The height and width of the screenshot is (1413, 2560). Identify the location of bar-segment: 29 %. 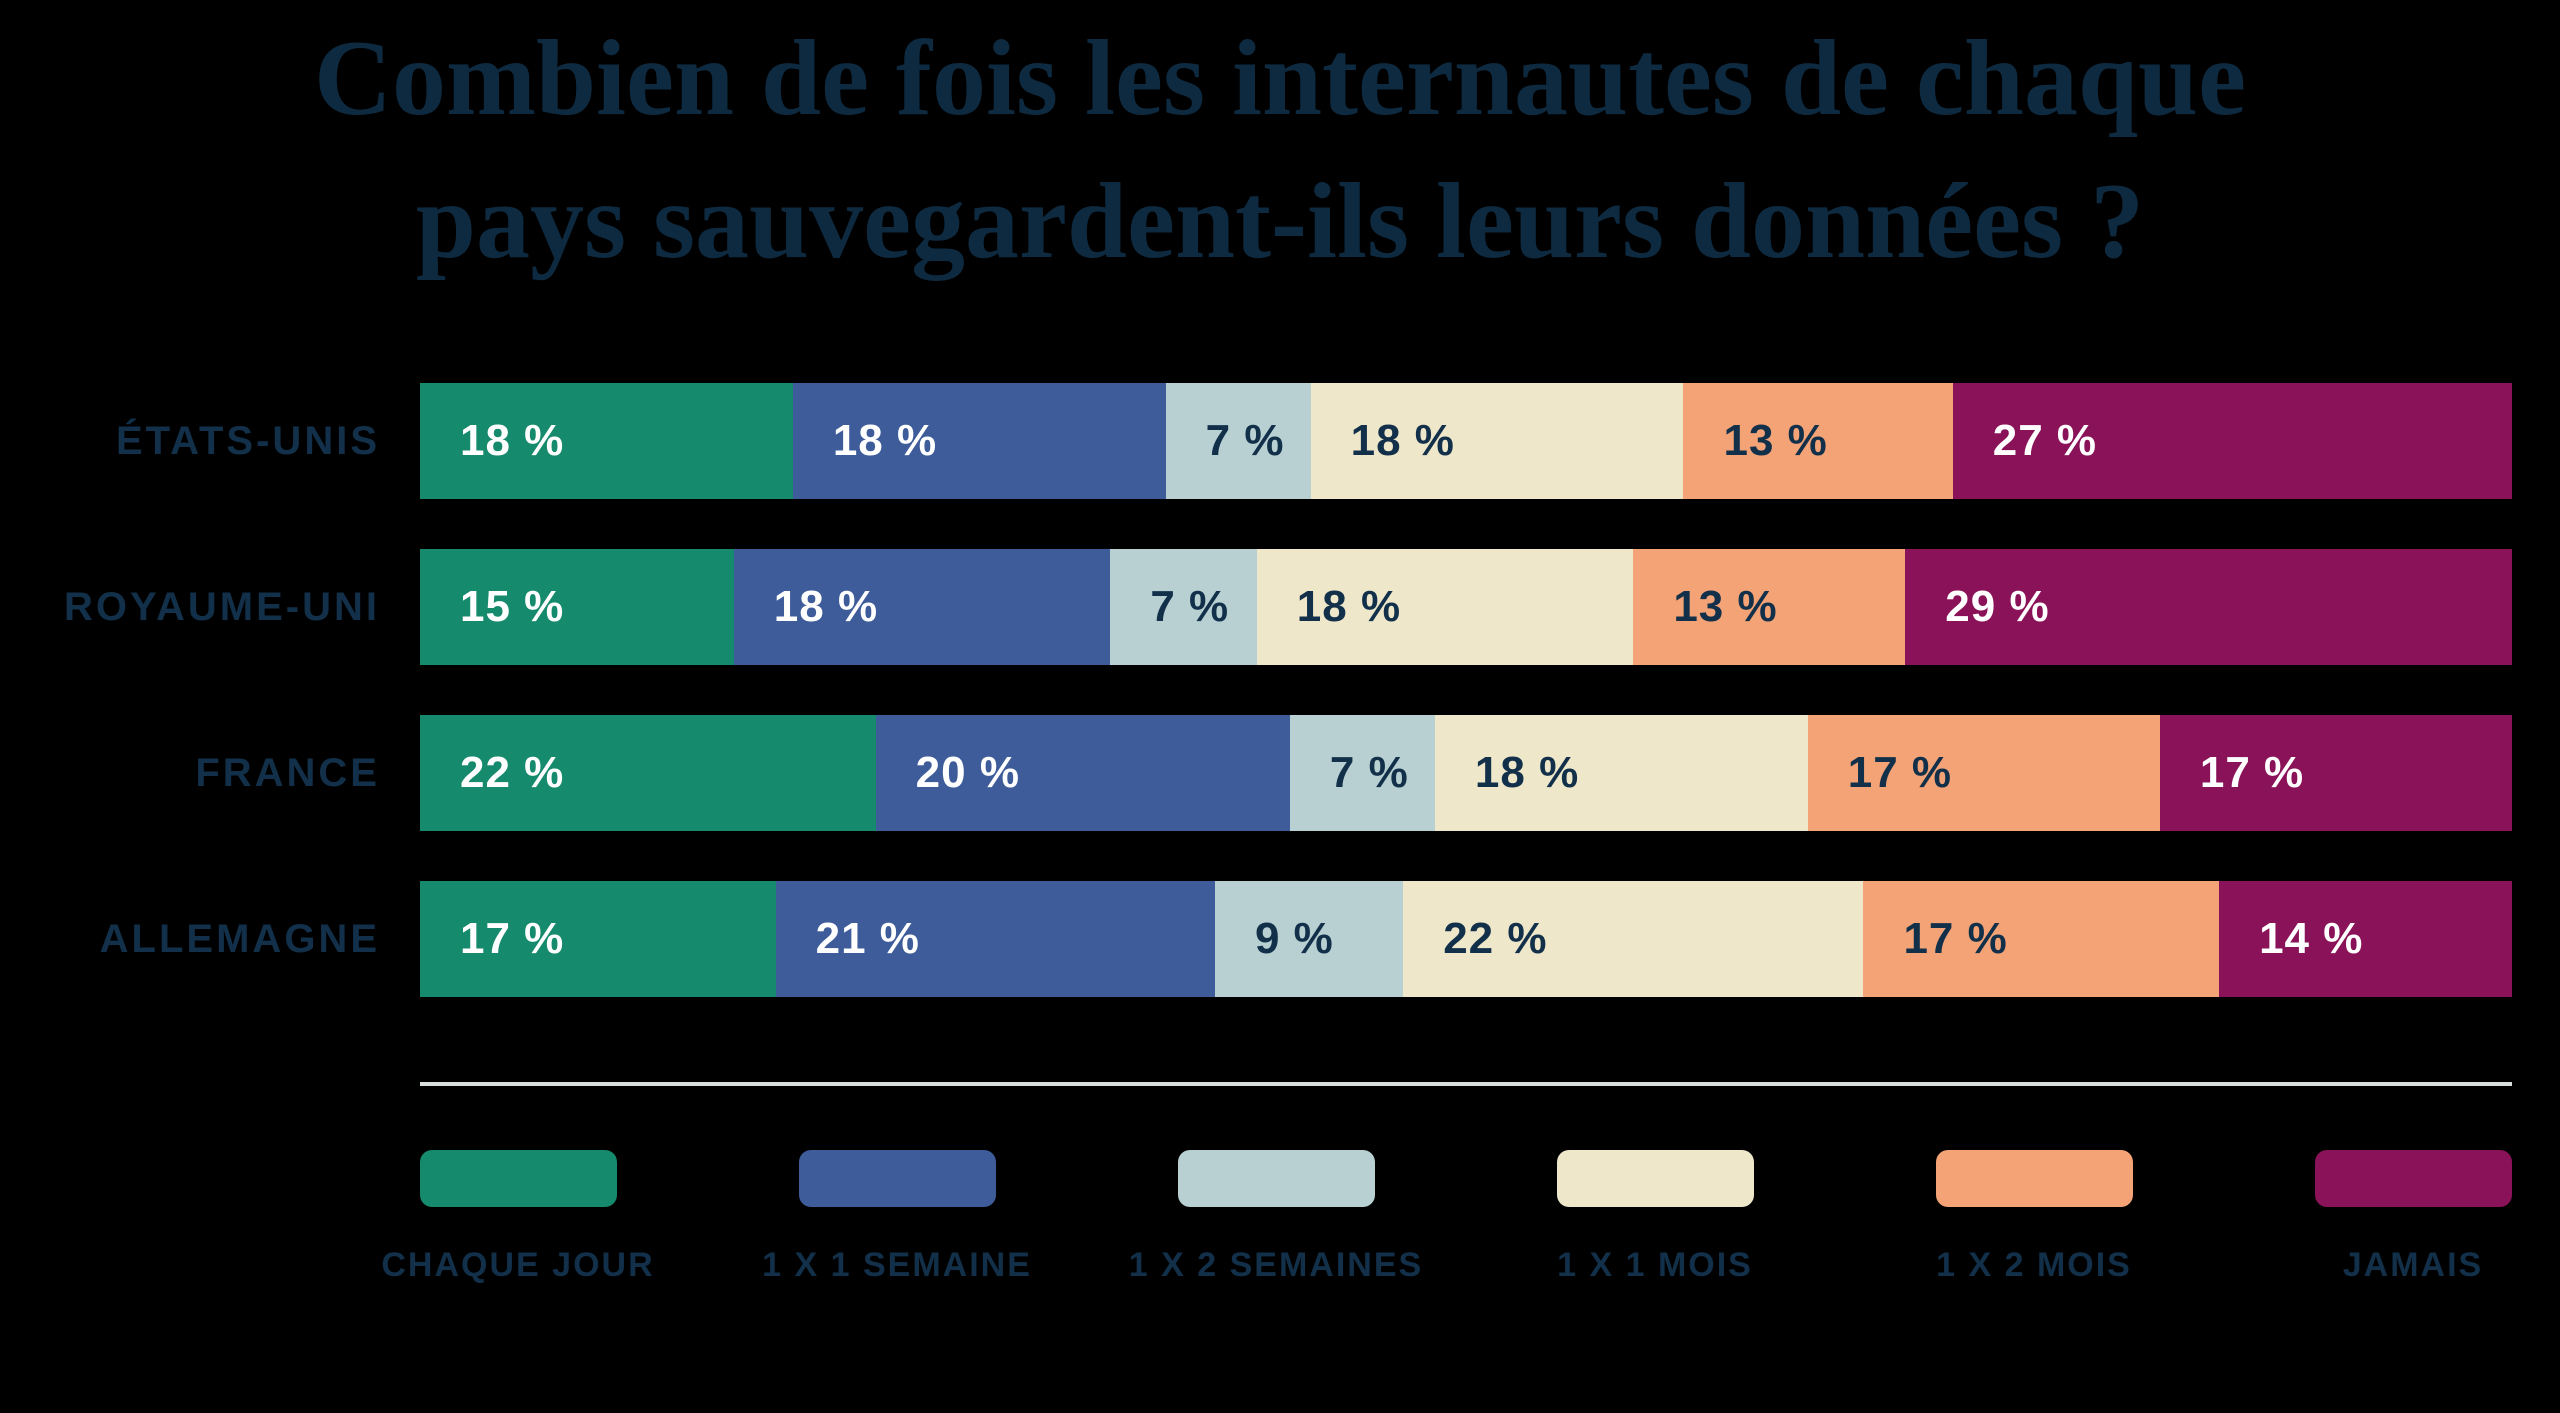
(2208, 607).